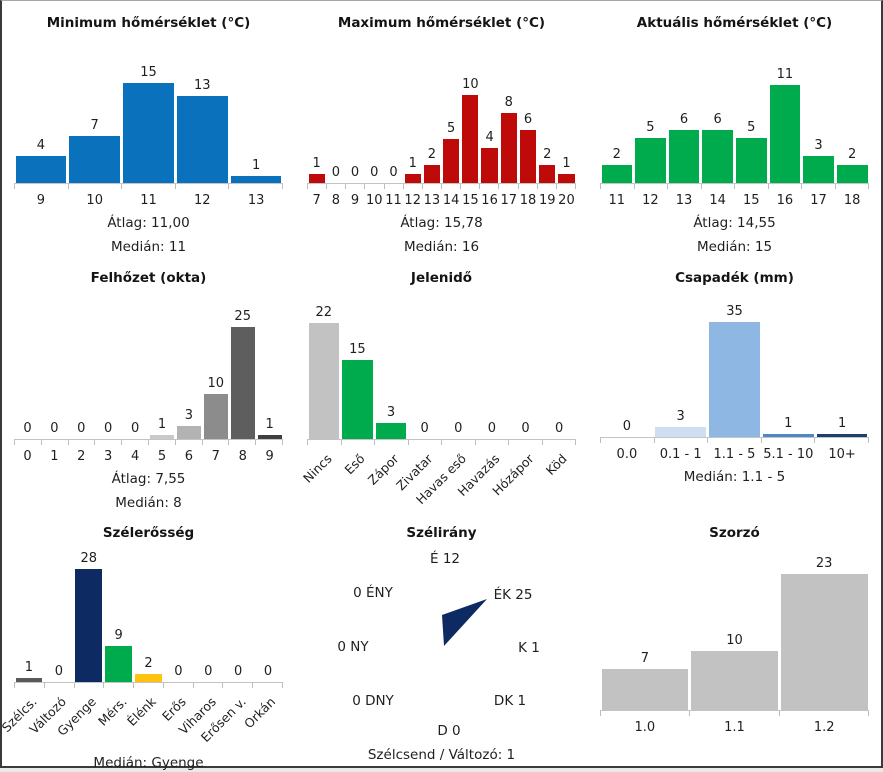 Image resolution: width=883 pixels, height=772 pixels. Describe the element at coordinates (734, 232) in the screenshot. I see `chart-stats: Átlag: 14,55 Medián: 15` at that location.